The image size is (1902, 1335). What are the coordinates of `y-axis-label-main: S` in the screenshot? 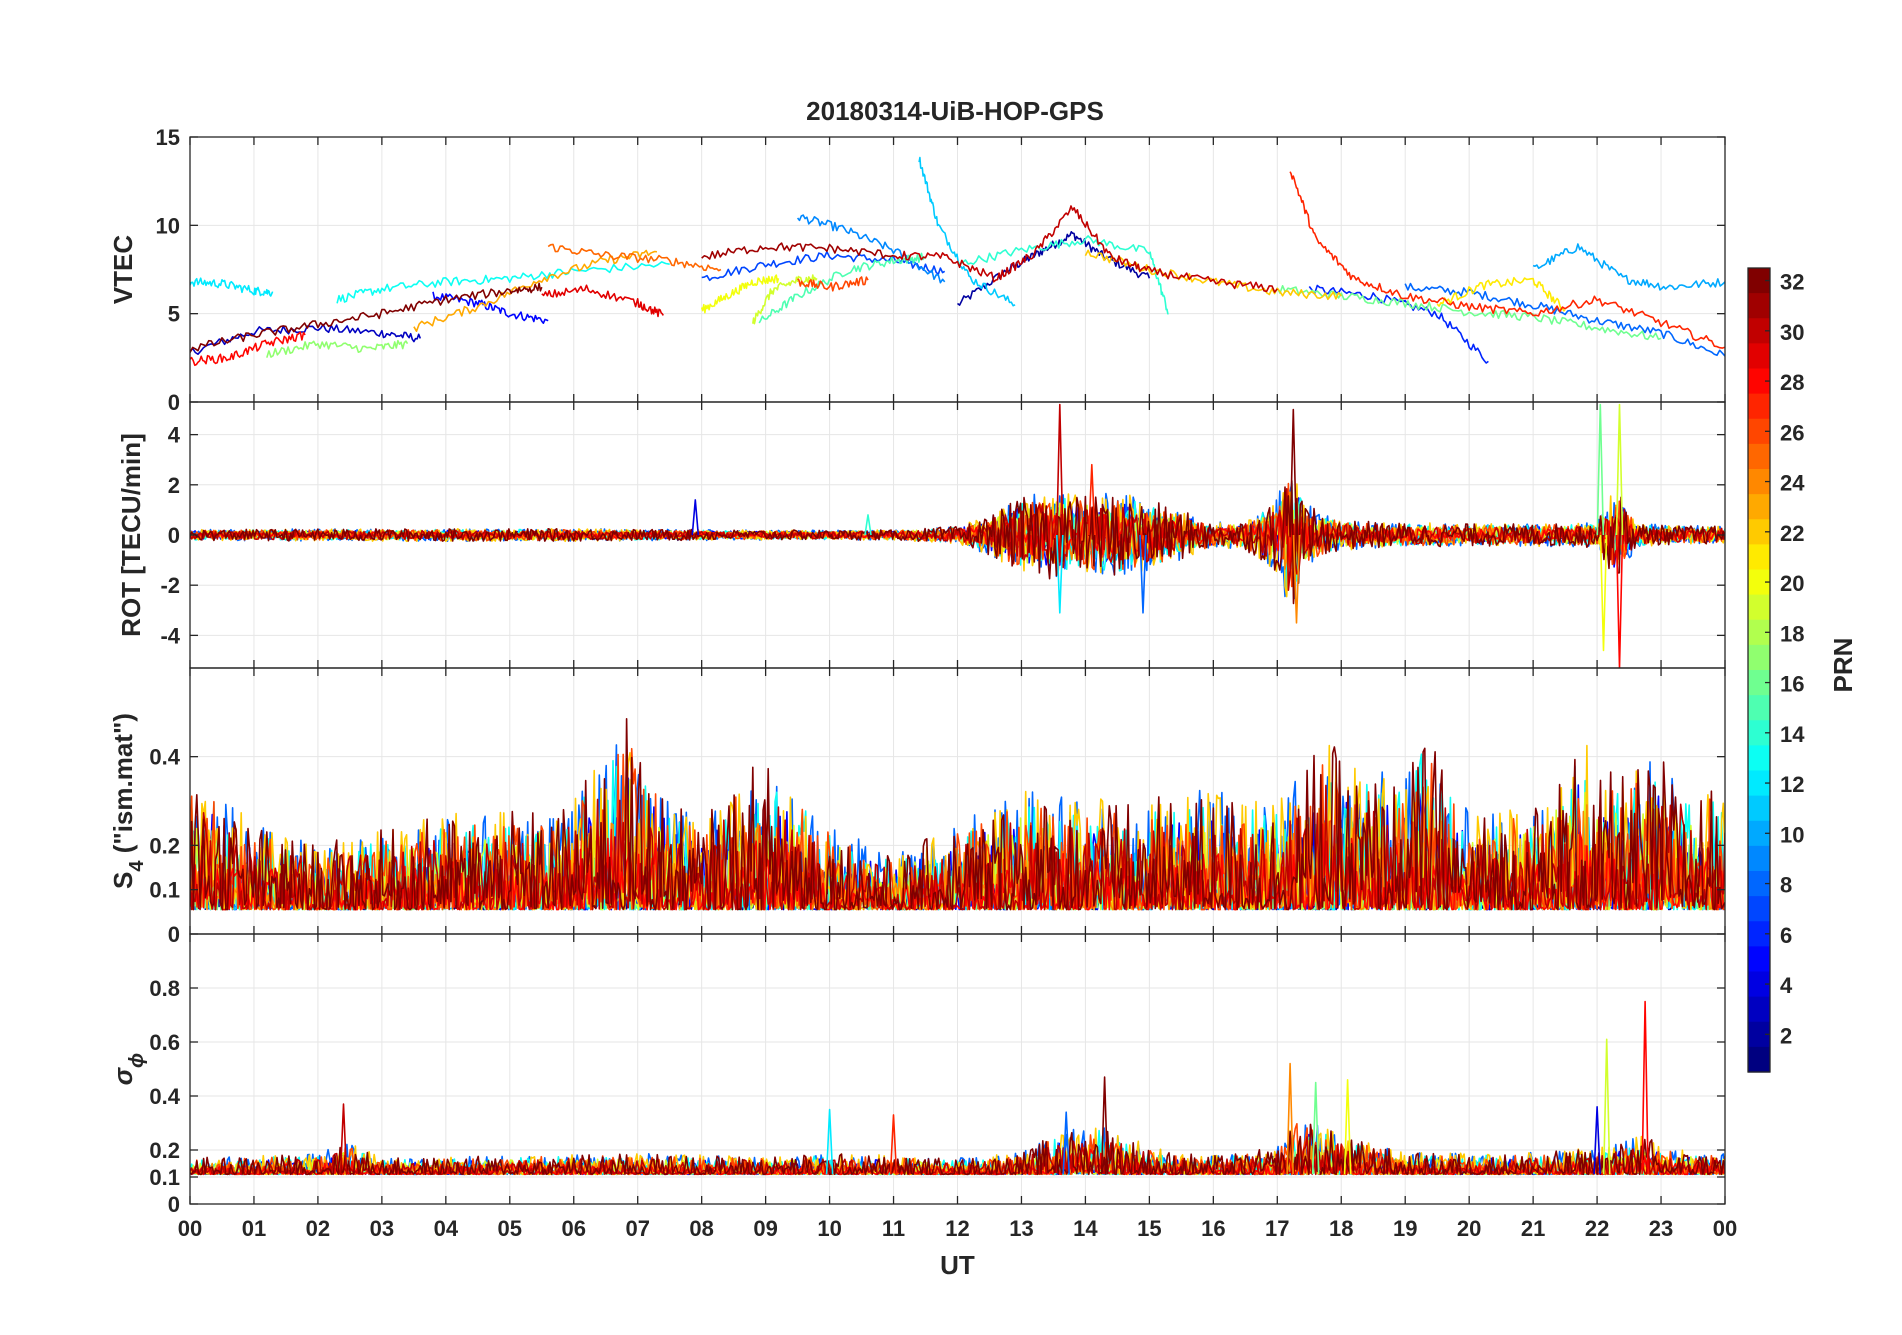 It's located at (123, 880).